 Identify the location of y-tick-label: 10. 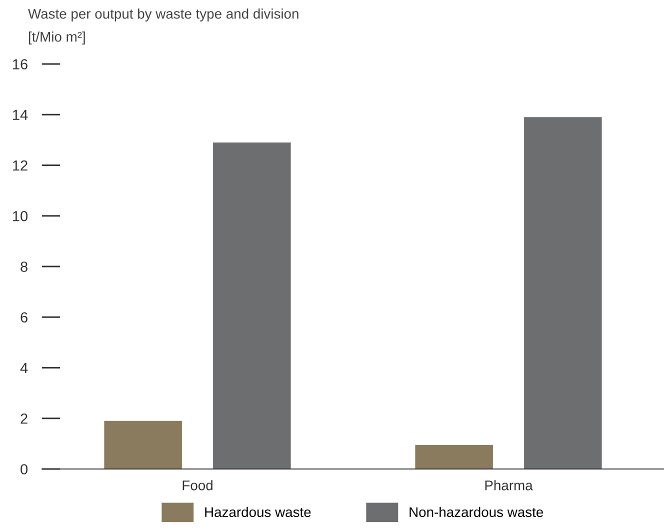
(20, 216).